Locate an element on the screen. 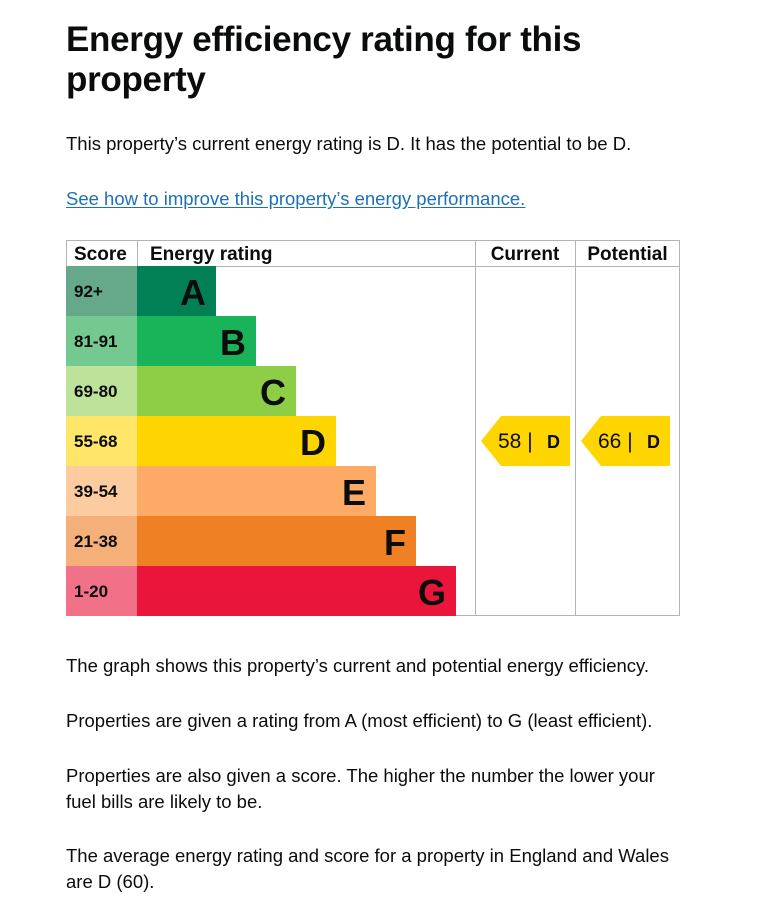 The height and width of the screenshot is (901, 776). score-cell-a is located at coordinates (101, 291).